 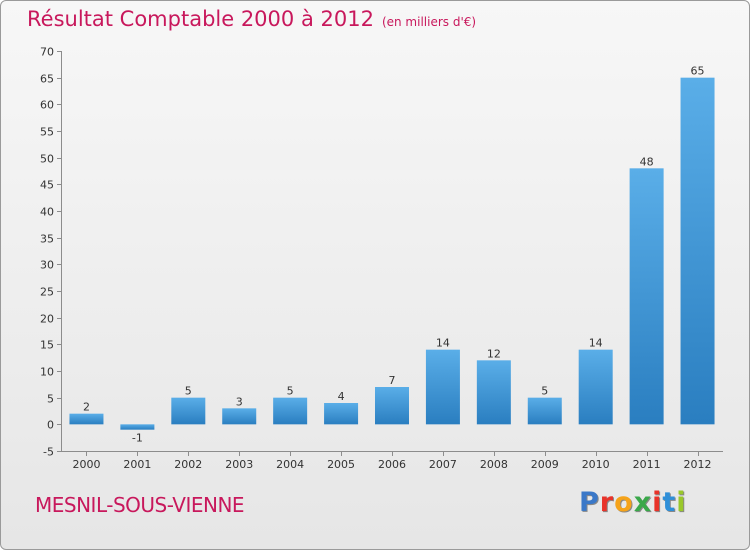 What do you see at coordinates (341, 396) in the screenshot?
I see `bar-value-label: 4` at bounding box center [341, 396].